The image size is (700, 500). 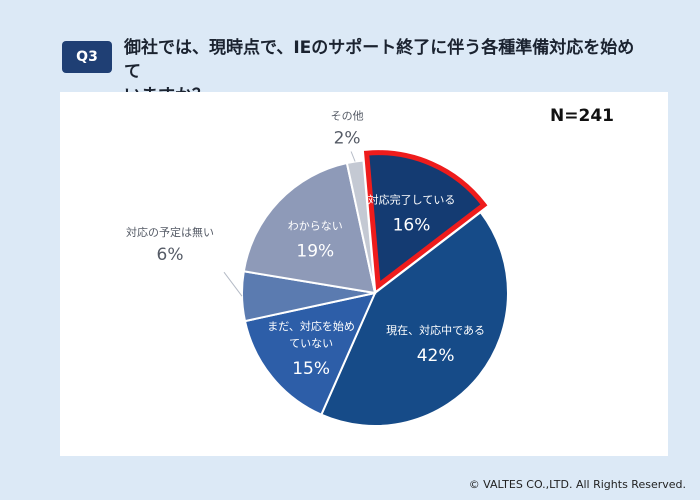 I want to click on pie-value-label-2: 42%, so click(x=436, y=356).